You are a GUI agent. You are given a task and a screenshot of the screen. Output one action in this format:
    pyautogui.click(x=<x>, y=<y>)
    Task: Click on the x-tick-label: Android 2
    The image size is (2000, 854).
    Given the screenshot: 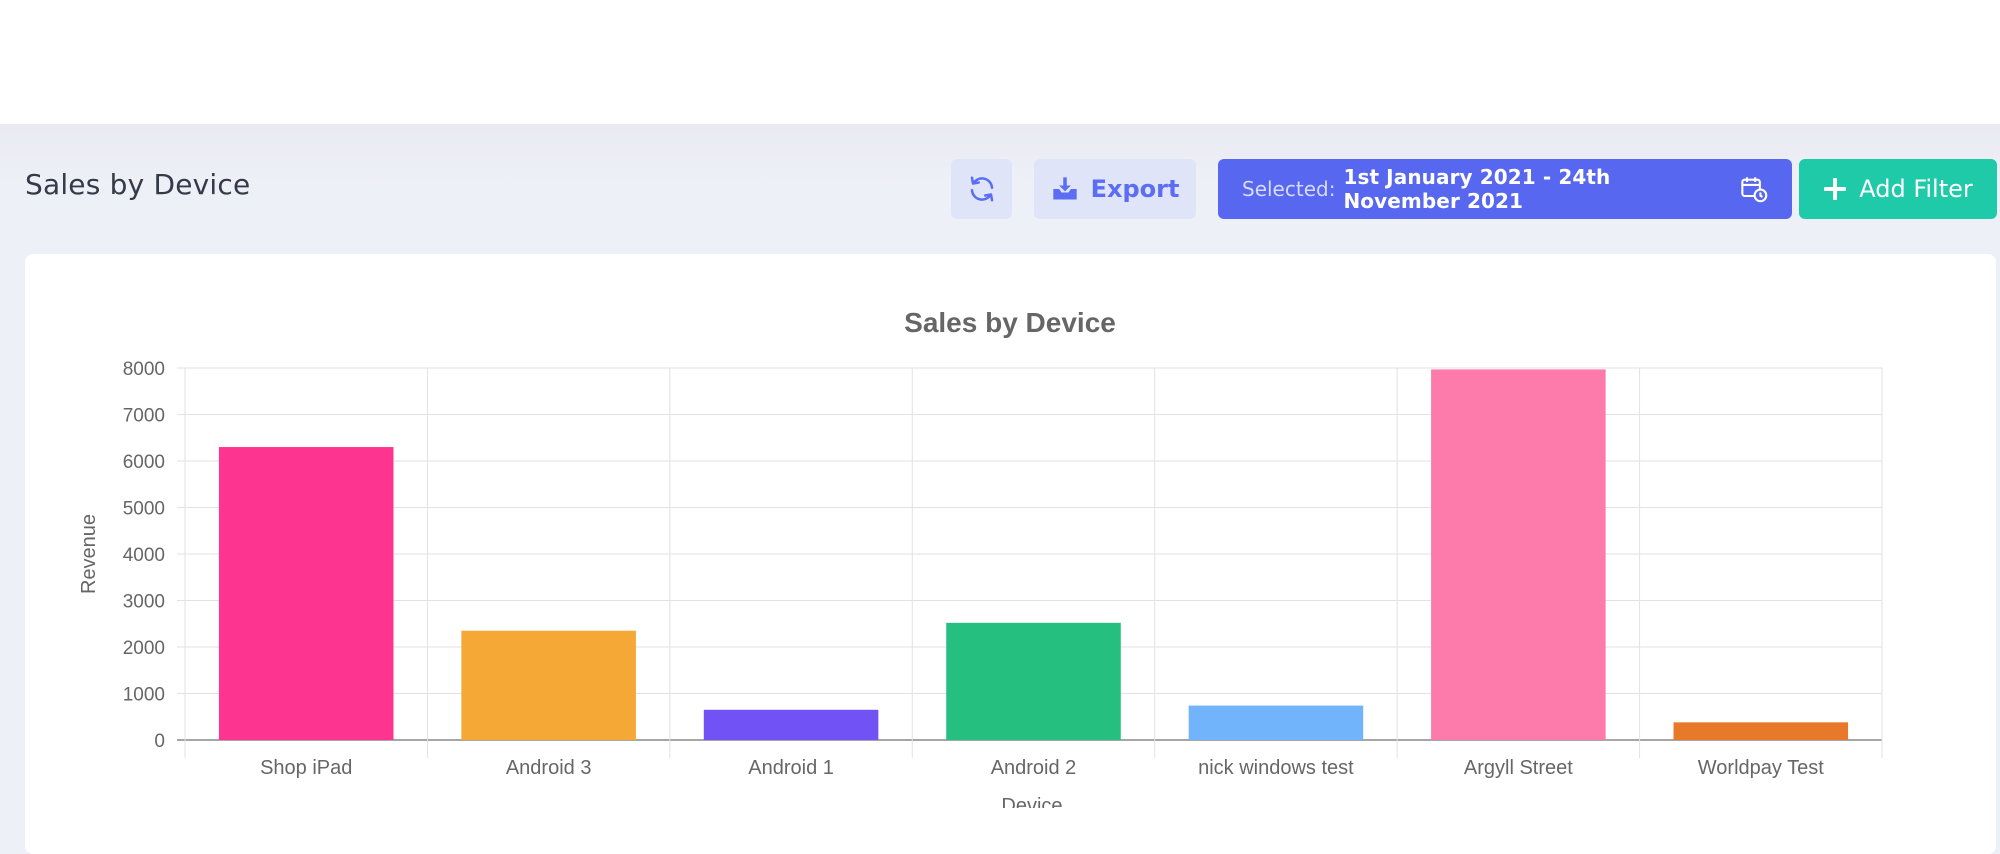 What is the action you would take?
    pyautogui.click(x=1034, y=768)
    